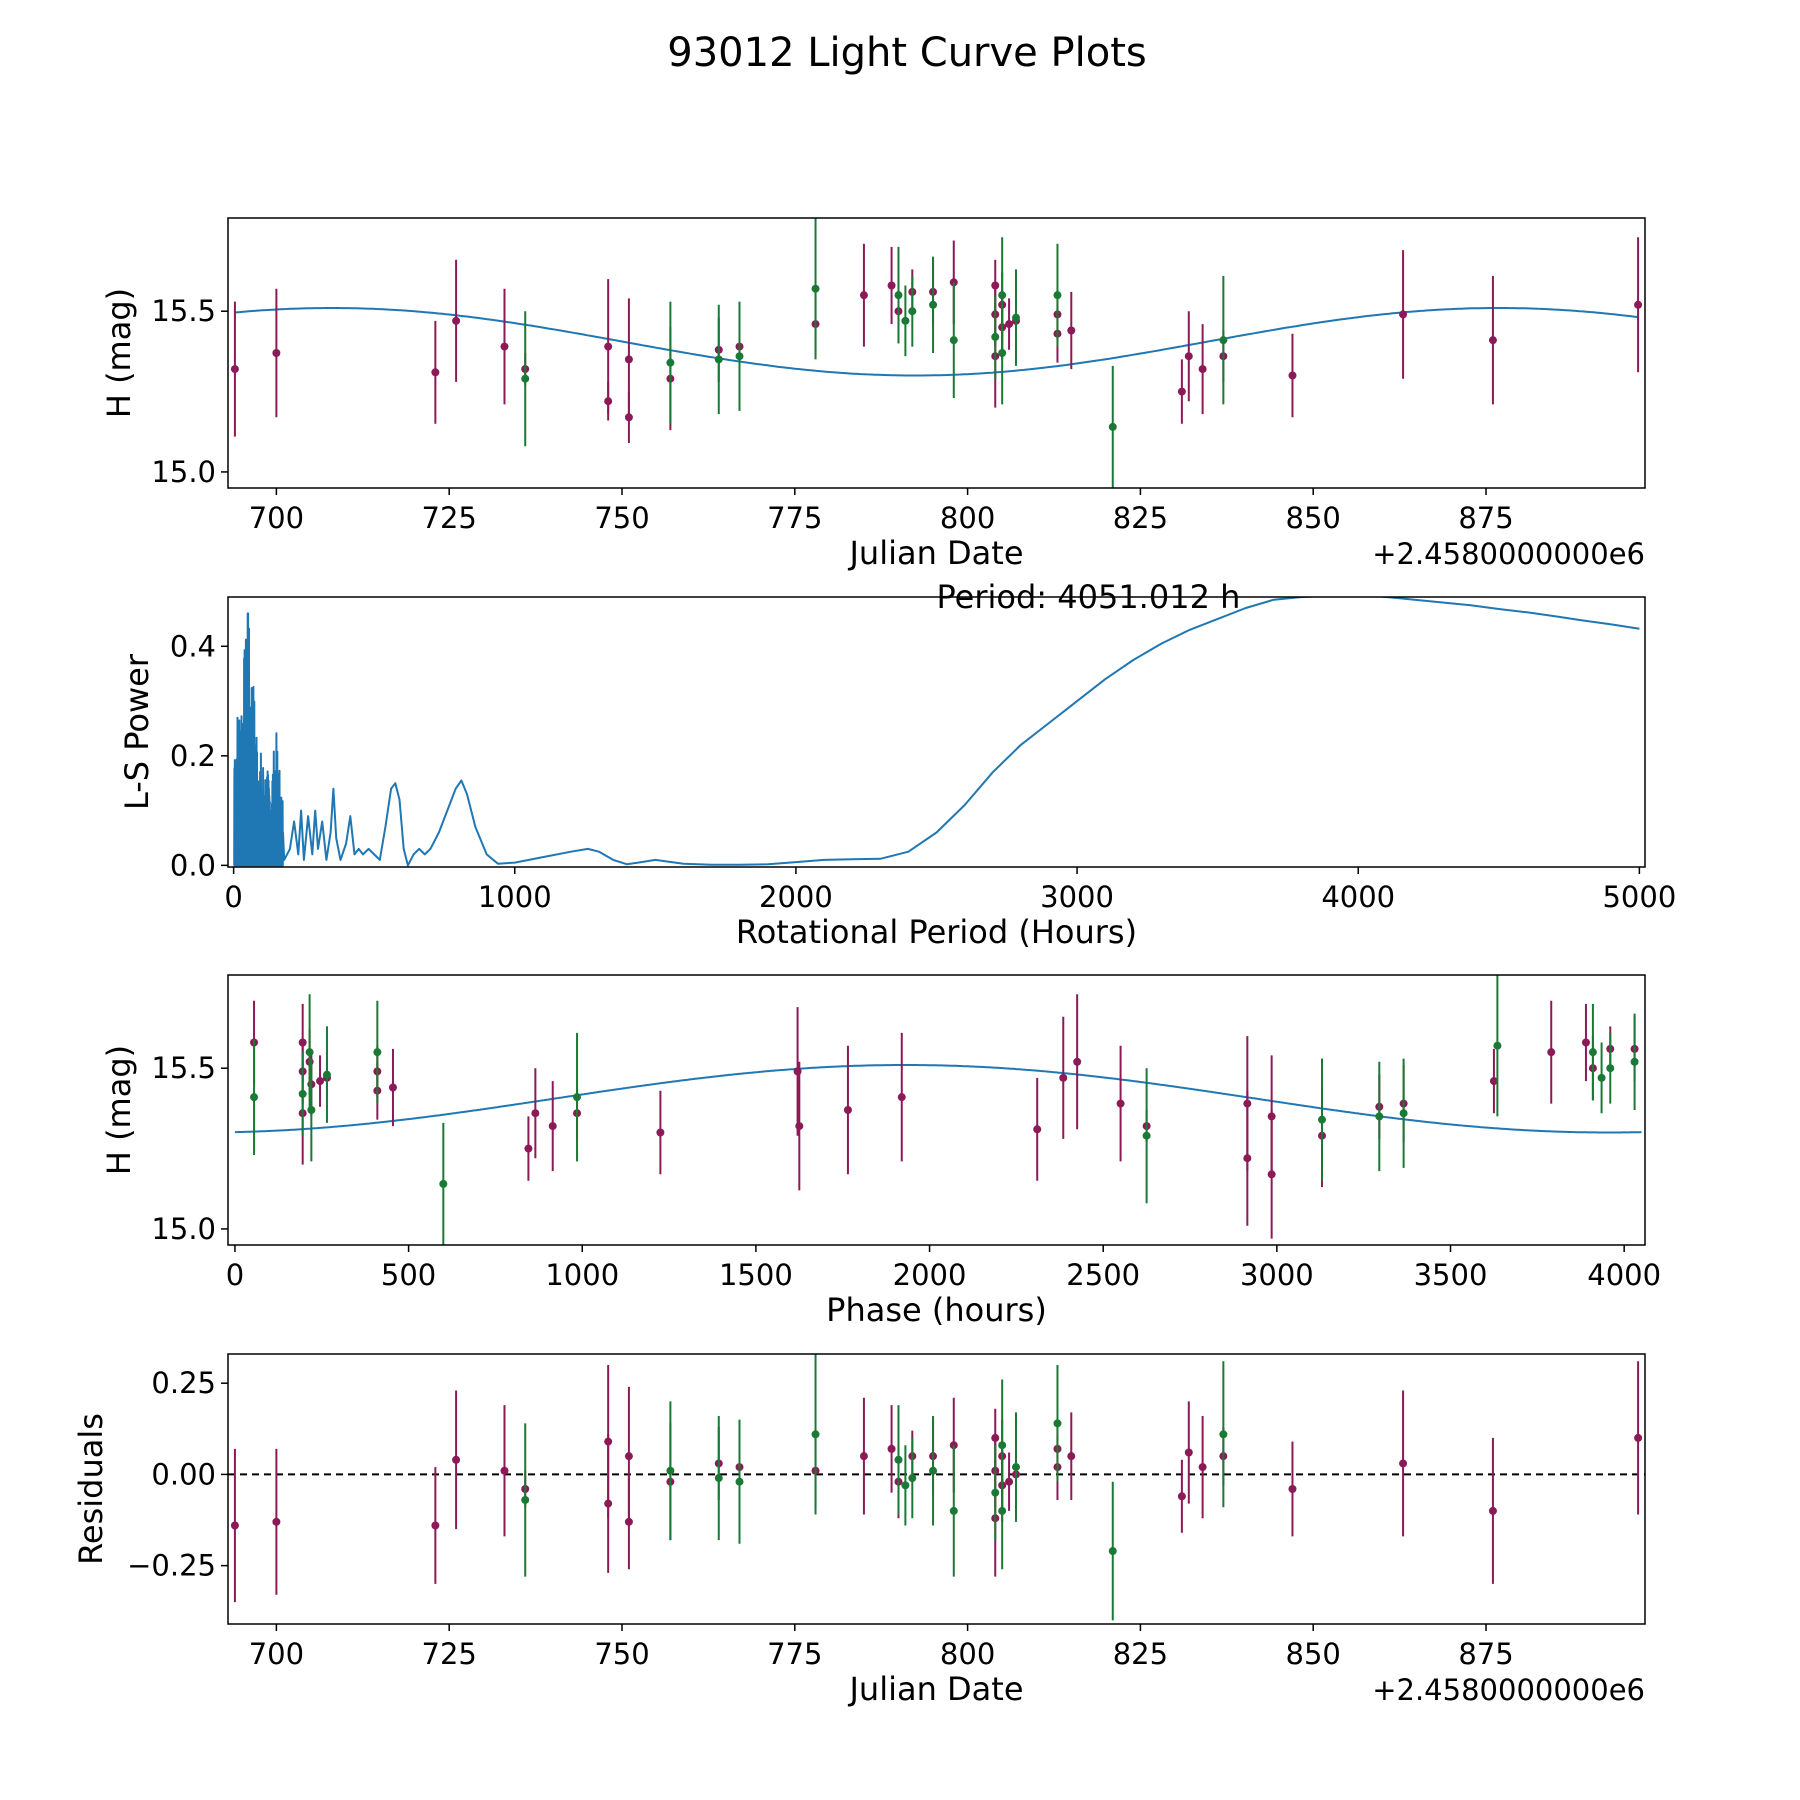  Describe the element at coordinates (936, 1310) in the screenshot. I see `x-axis-label: Phase (hours)` at that location.